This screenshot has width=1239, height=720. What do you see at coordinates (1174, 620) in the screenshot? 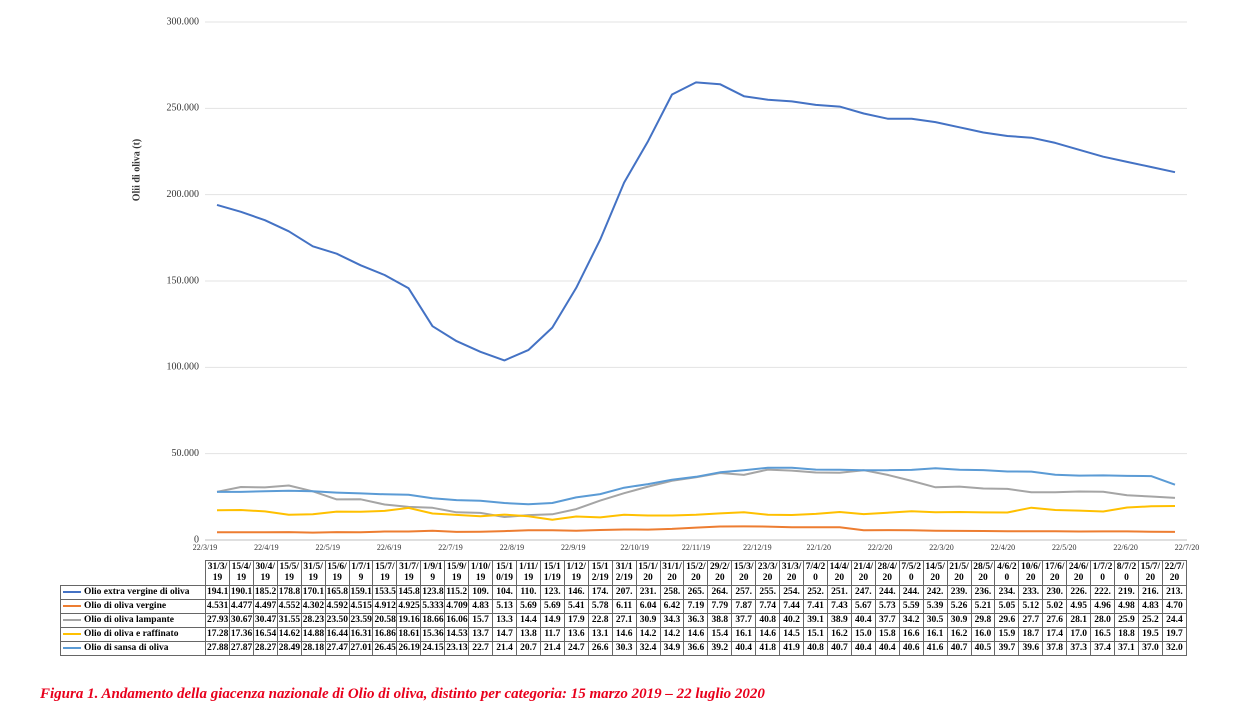
I see `table-cell: 24.4` at bounding box center [1174, 620].